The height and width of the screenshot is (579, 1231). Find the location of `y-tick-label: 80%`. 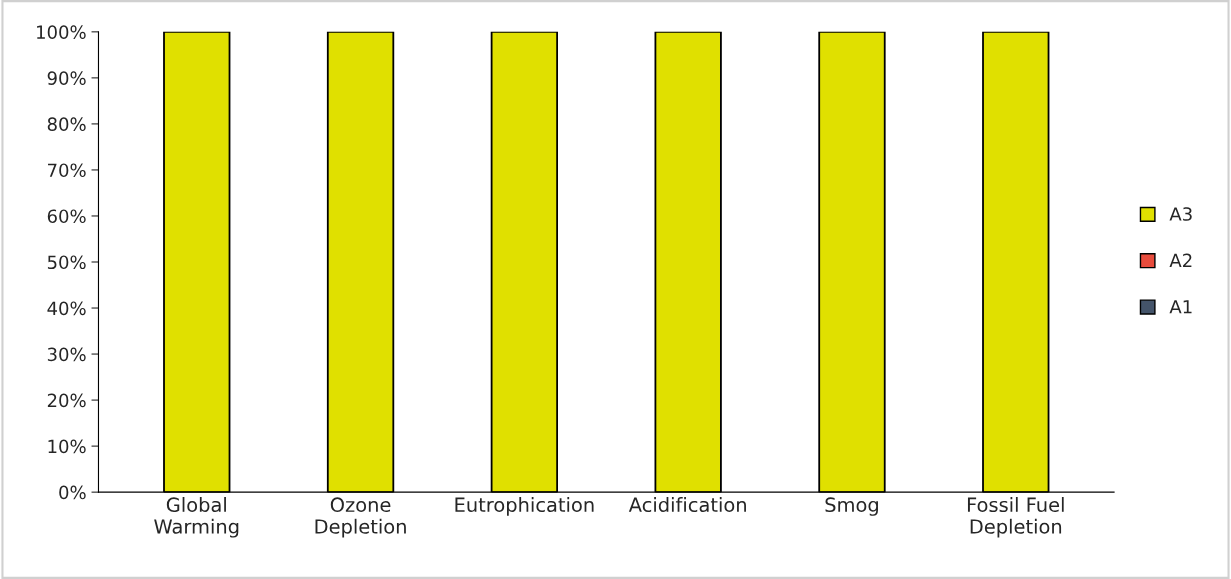

y-tick-label: 80% is located at coordinates (66, 124).